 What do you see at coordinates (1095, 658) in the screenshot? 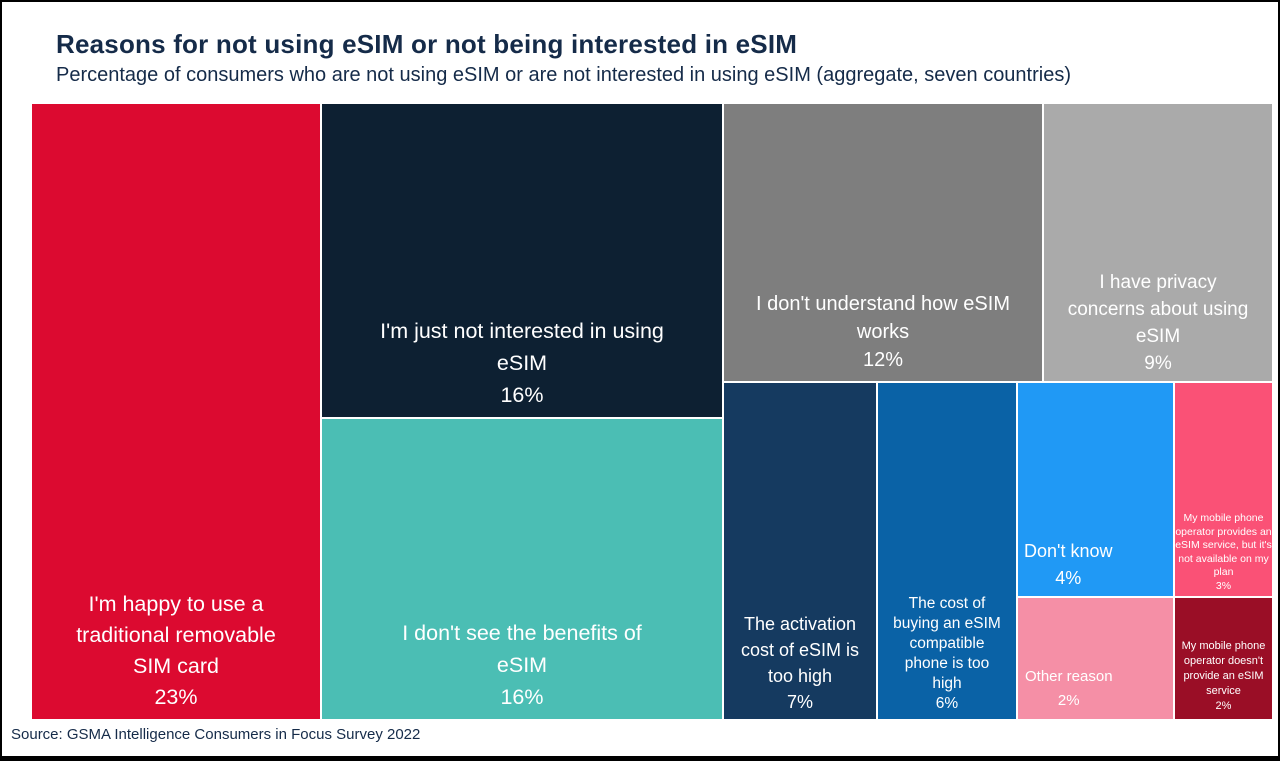
I see `treemap-tile-other-reason: Other reason 2%` at bounding box center [1095, 658].